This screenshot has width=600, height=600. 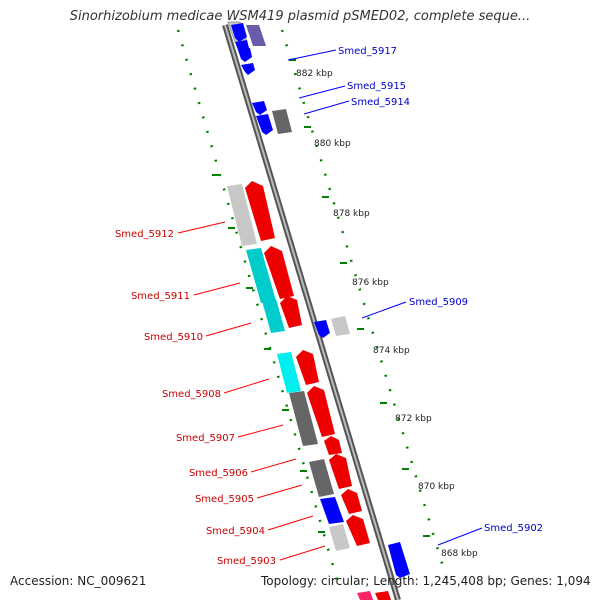 I want to click on gene-label: Smed_5904, so click(x=235, y=531).